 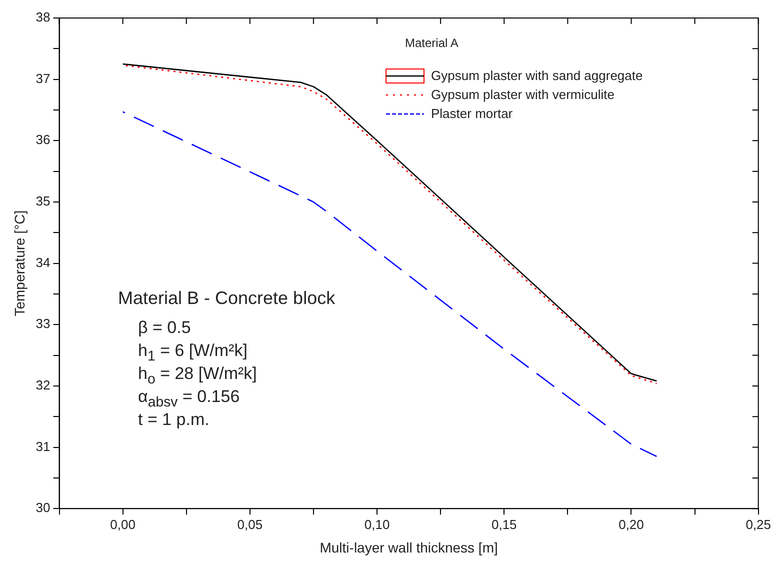 I want to click on y-tick-label: 34, so click(x=43, y=262).